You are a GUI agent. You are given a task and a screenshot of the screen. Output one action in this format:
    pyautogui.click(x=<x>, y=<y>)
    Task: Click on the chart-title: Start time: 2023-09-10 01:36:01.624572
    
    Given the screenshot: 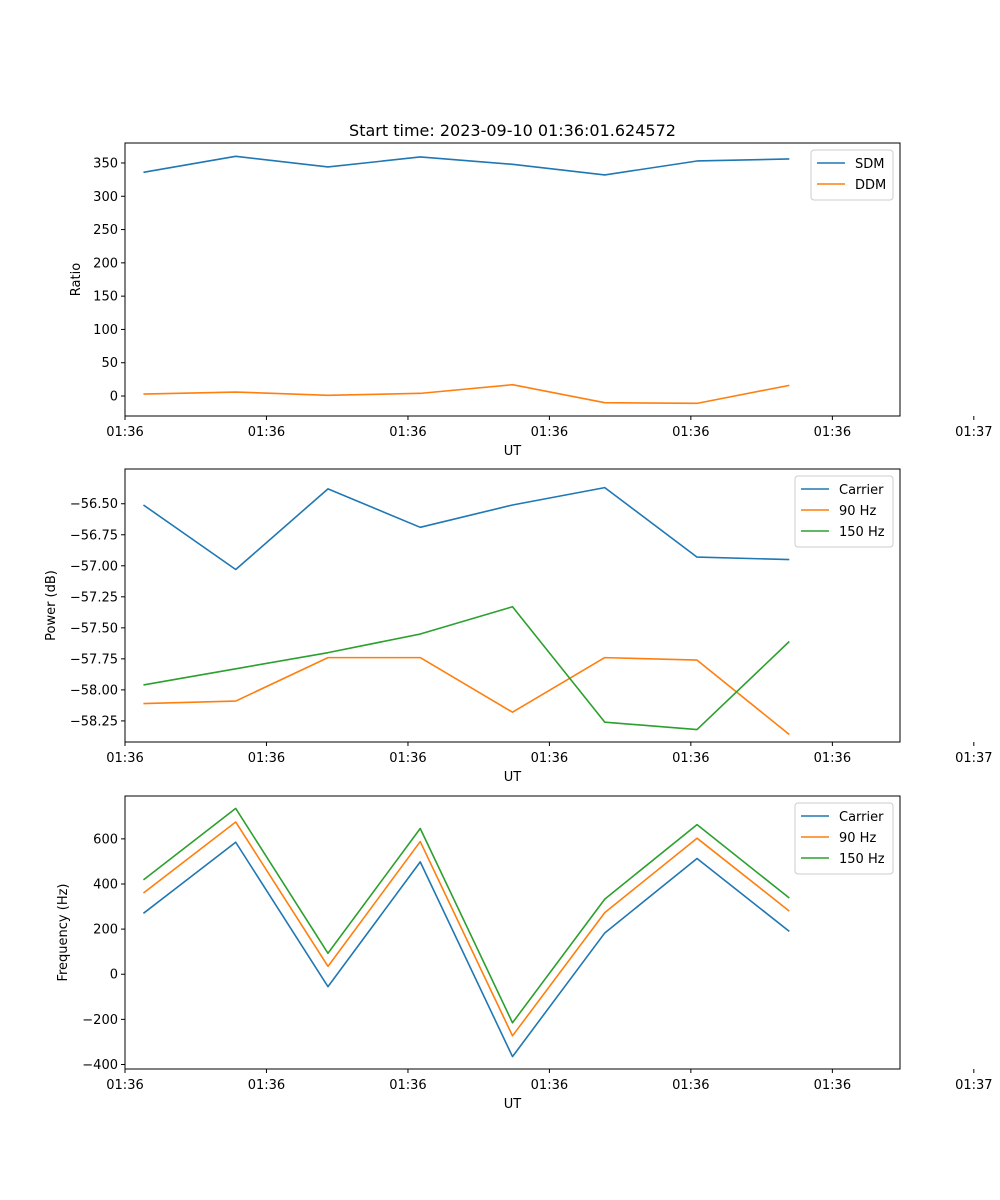 What is the action you would take?
    pyautogui.click(x=512, y=130)
    